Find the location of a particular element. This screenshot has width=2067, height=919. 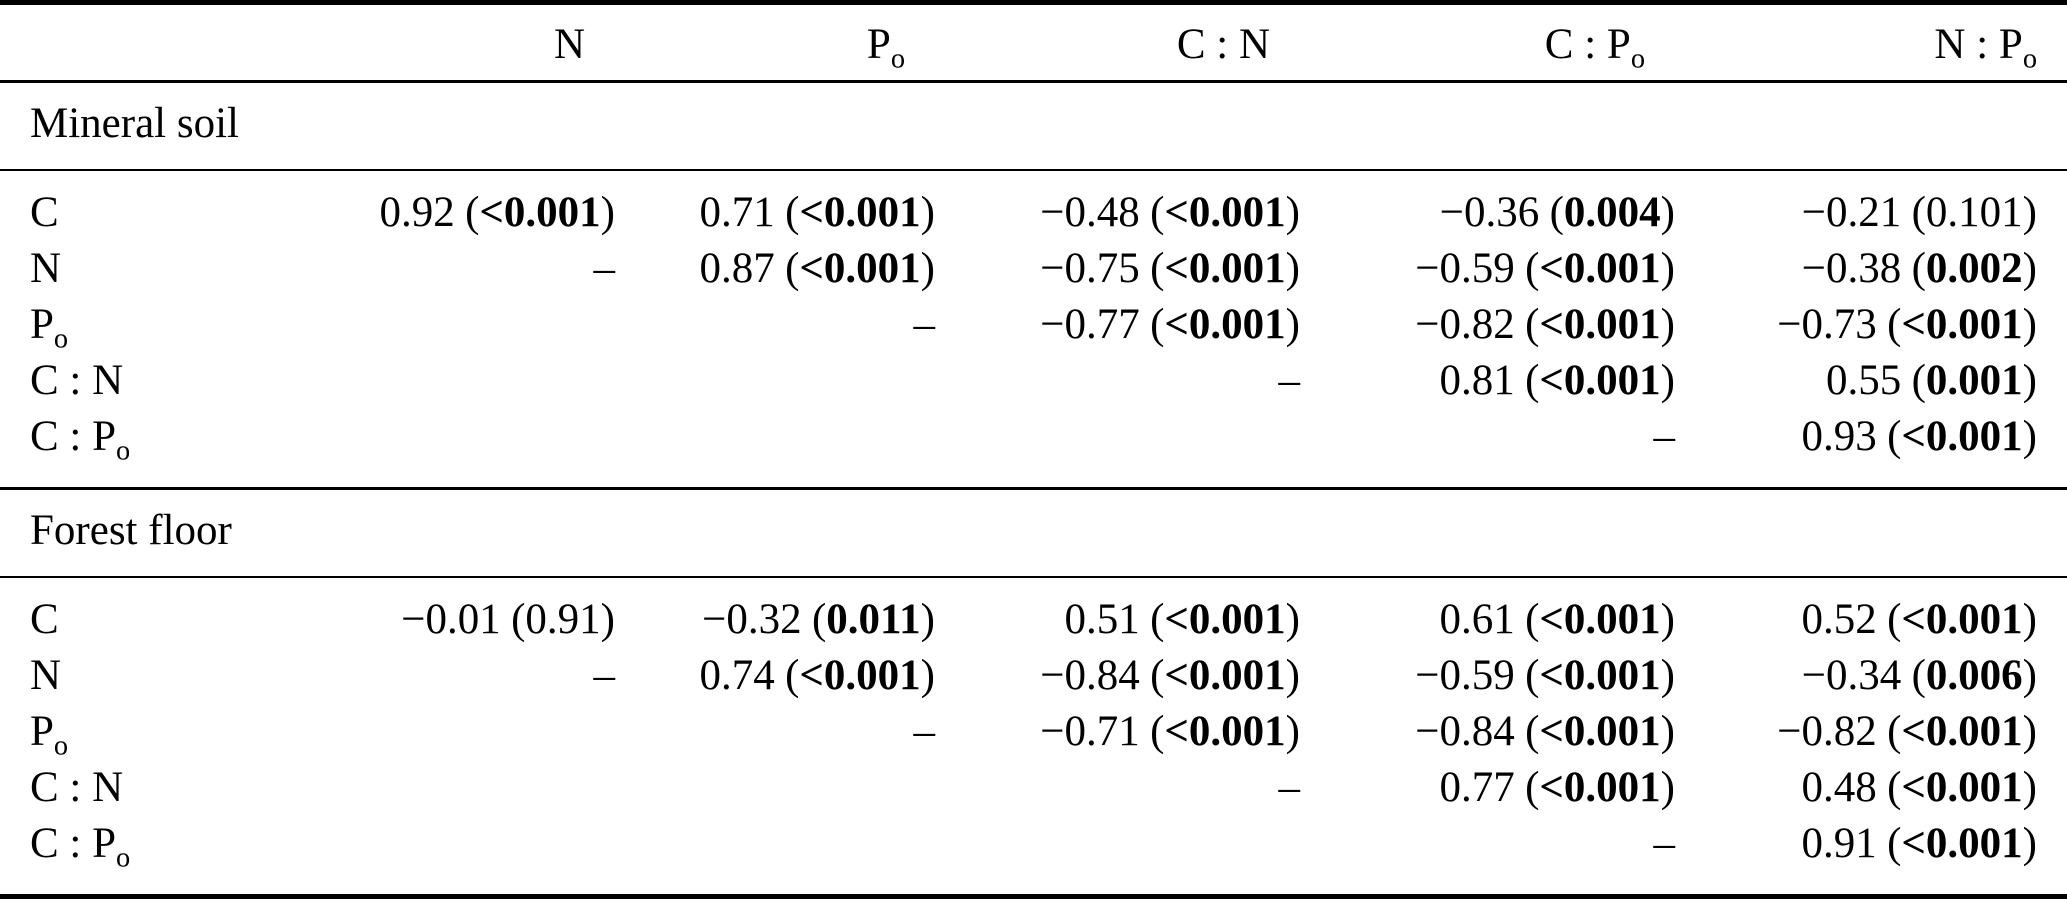

correlation-cell: 0.74 (<0.001) is located at coordinates (775, 676).